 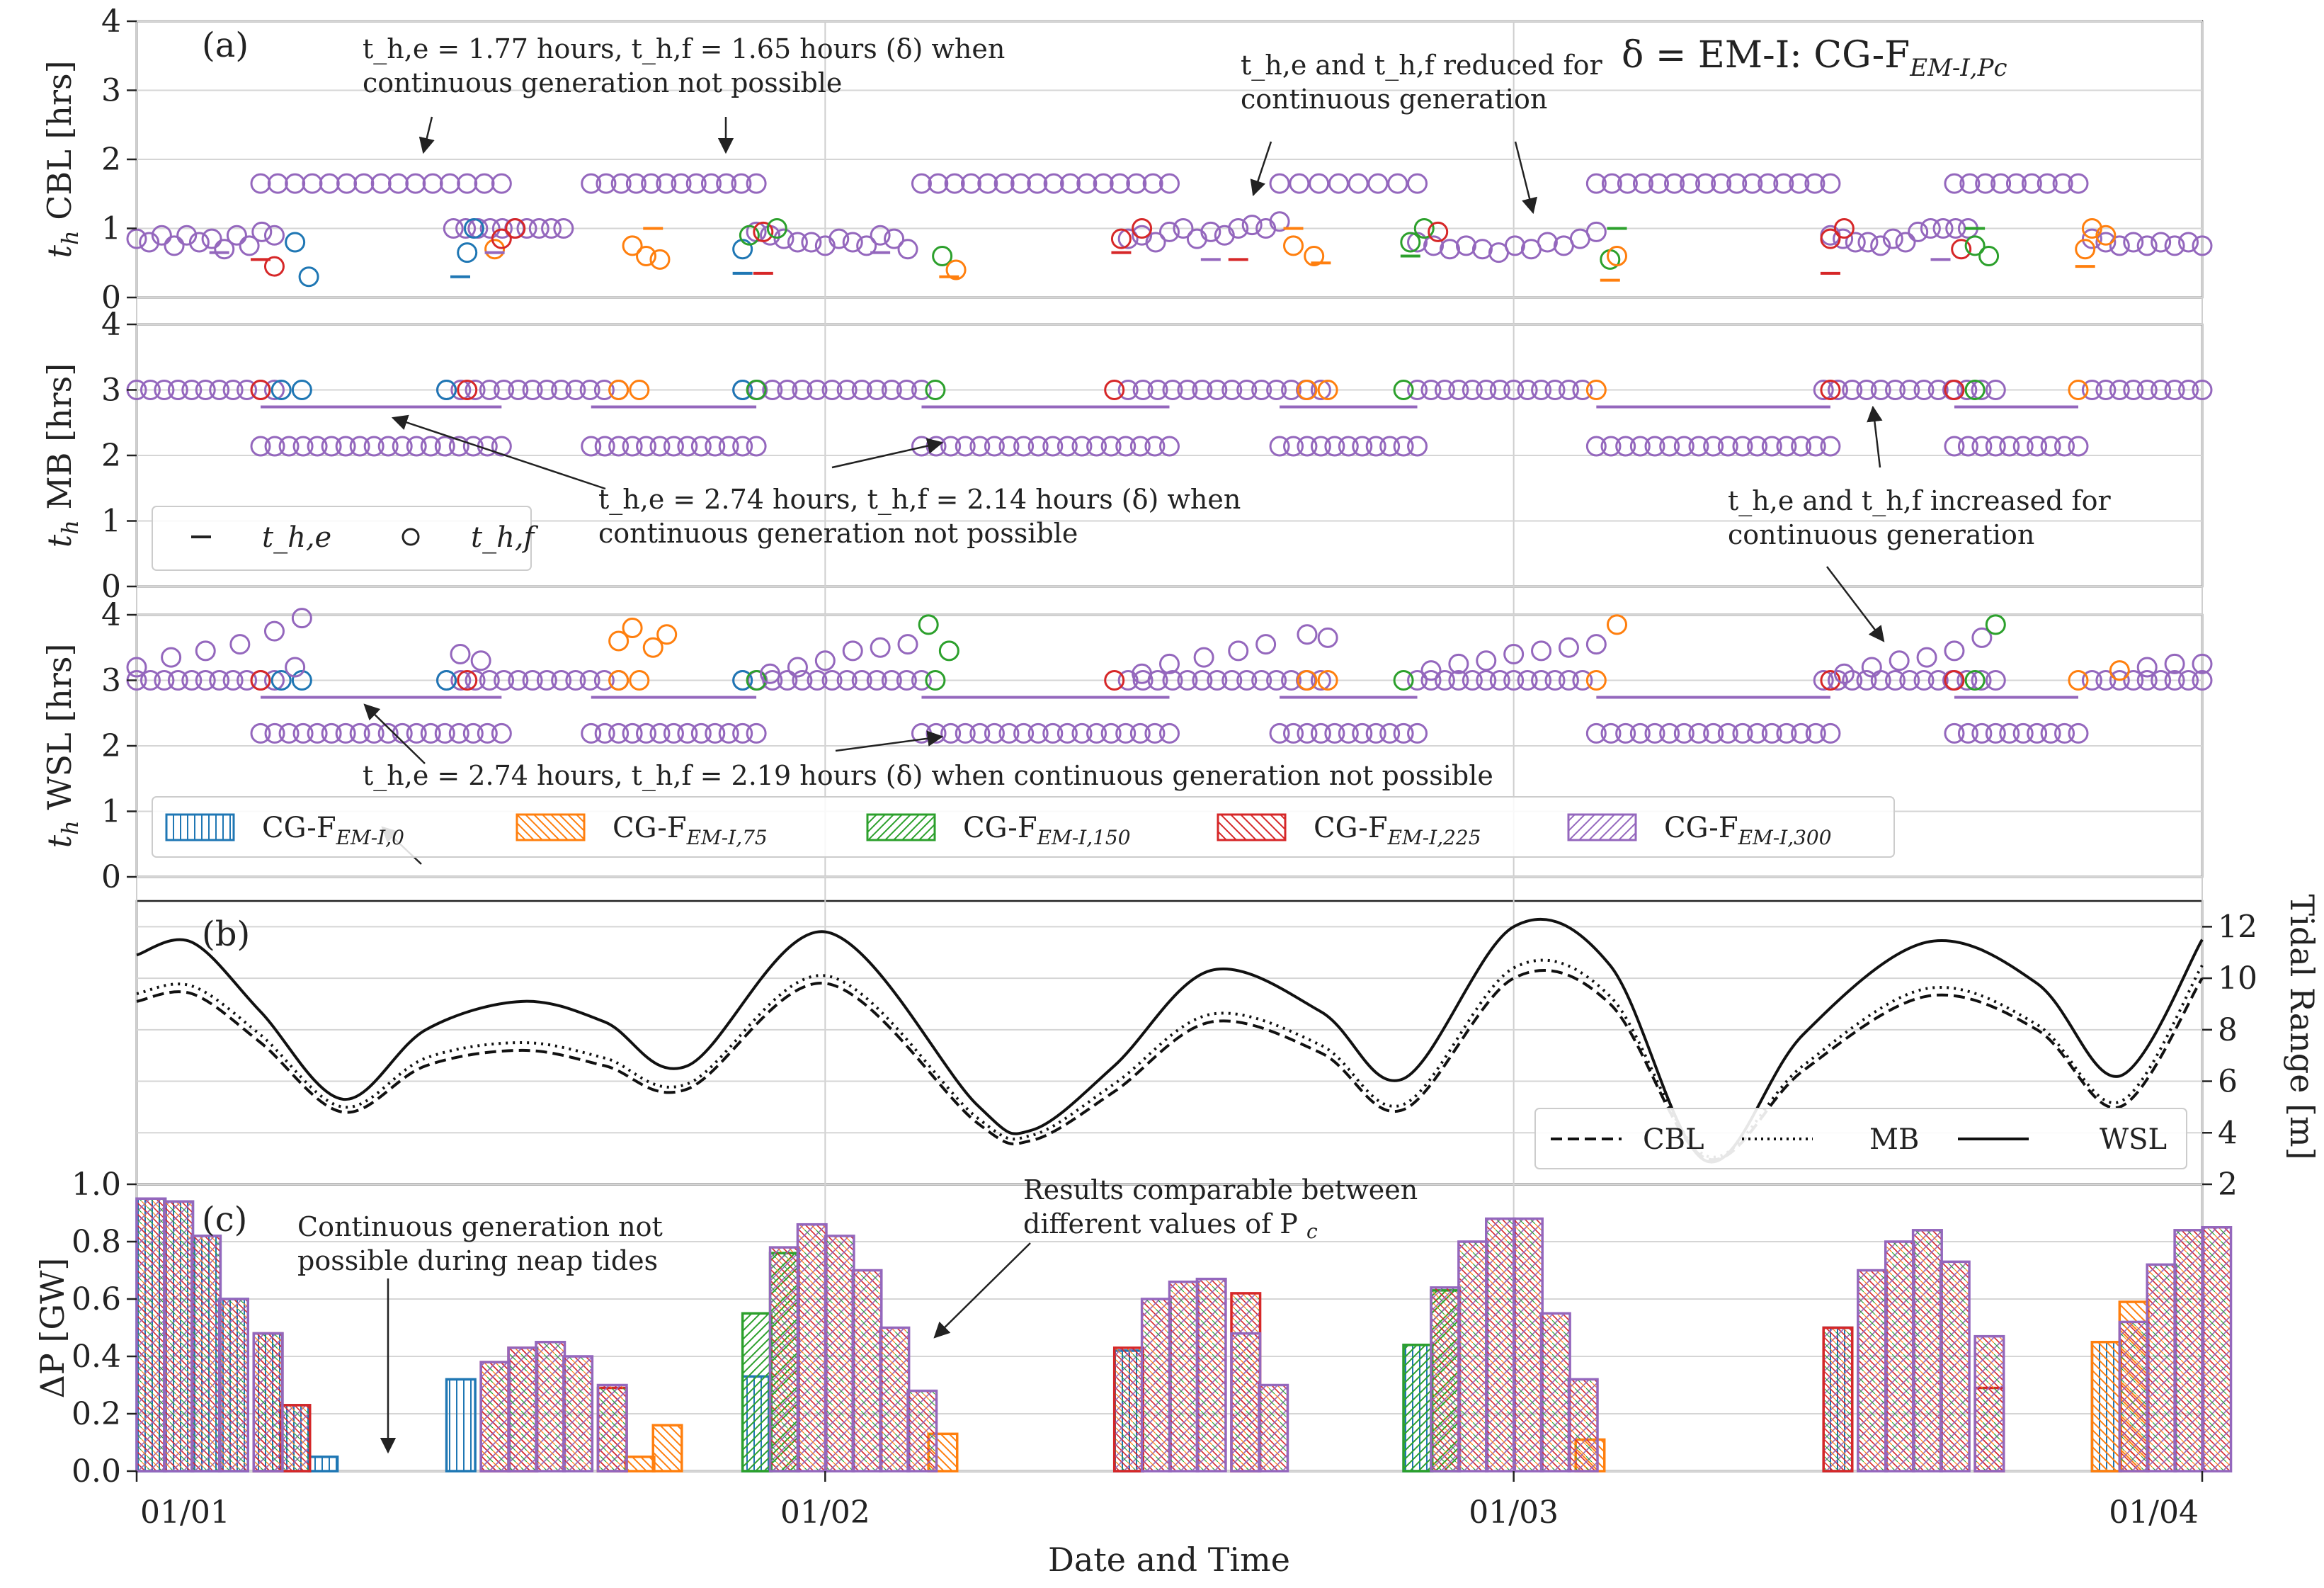 What do you see at coordinates (1160, 1224) in the screenshot?
I see `annotation-comparable-line2: different values of P` at bounding box center [1160, 1224].